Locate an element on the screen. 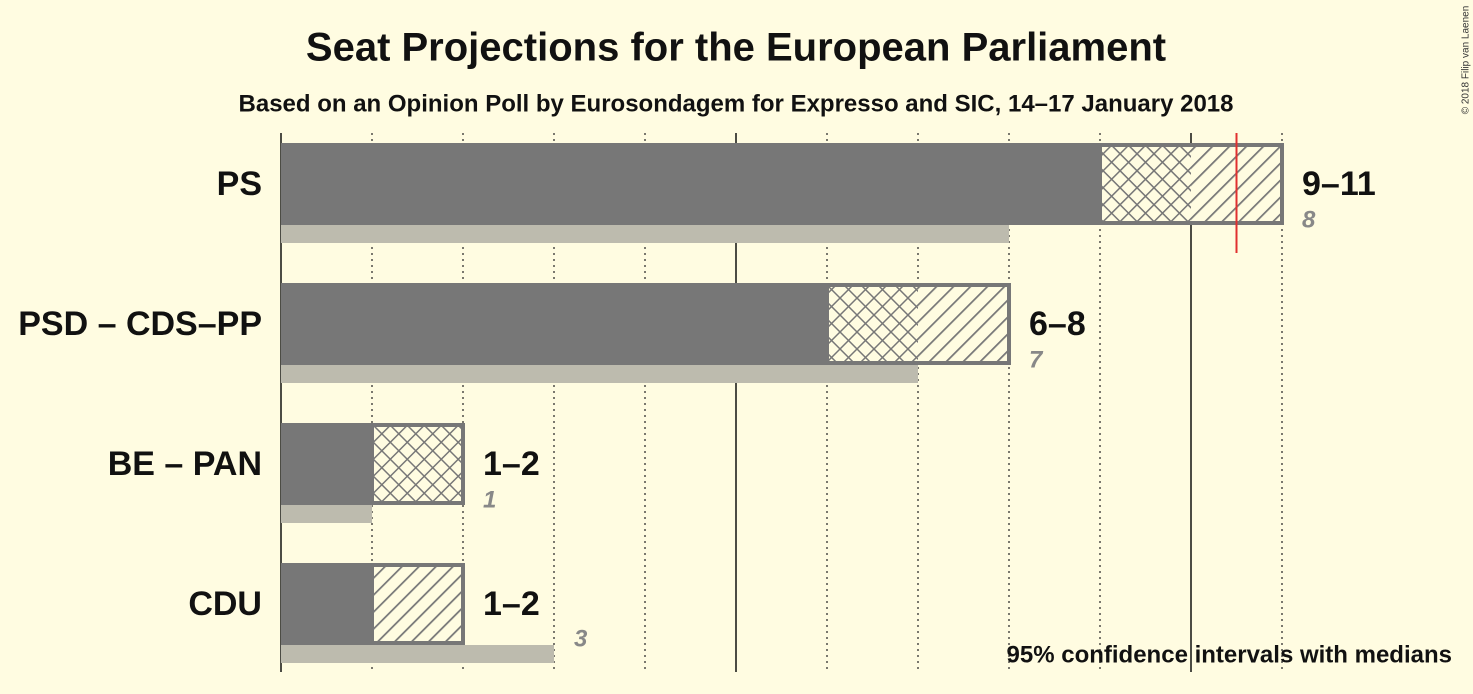 This screenshot has height=694, width=1473. party-label: CDU is located at coordinates (225, 604).